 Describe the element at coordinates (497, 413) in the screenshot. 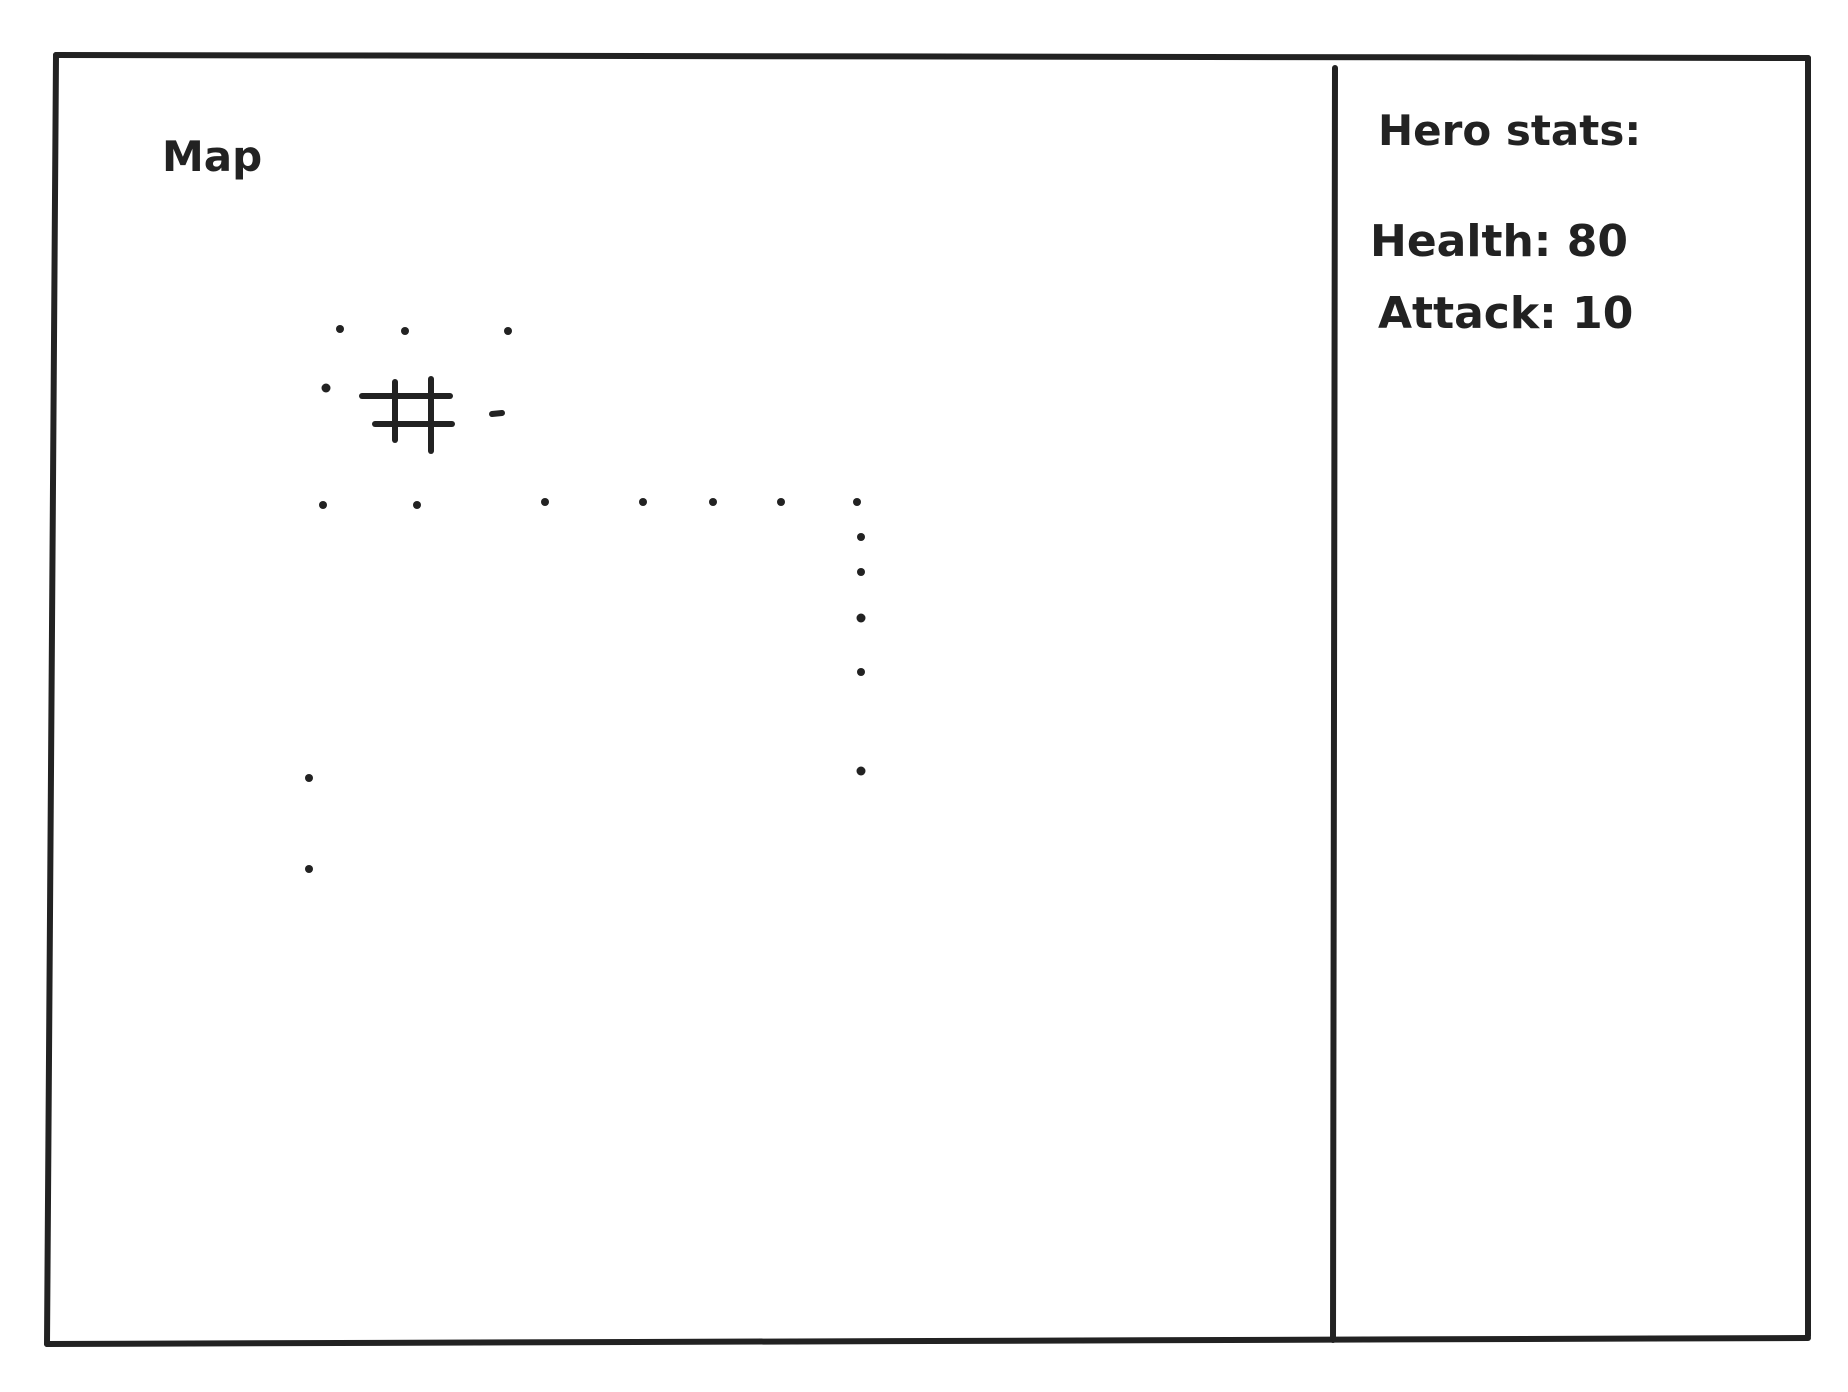

I see `dash-icon` at that location.